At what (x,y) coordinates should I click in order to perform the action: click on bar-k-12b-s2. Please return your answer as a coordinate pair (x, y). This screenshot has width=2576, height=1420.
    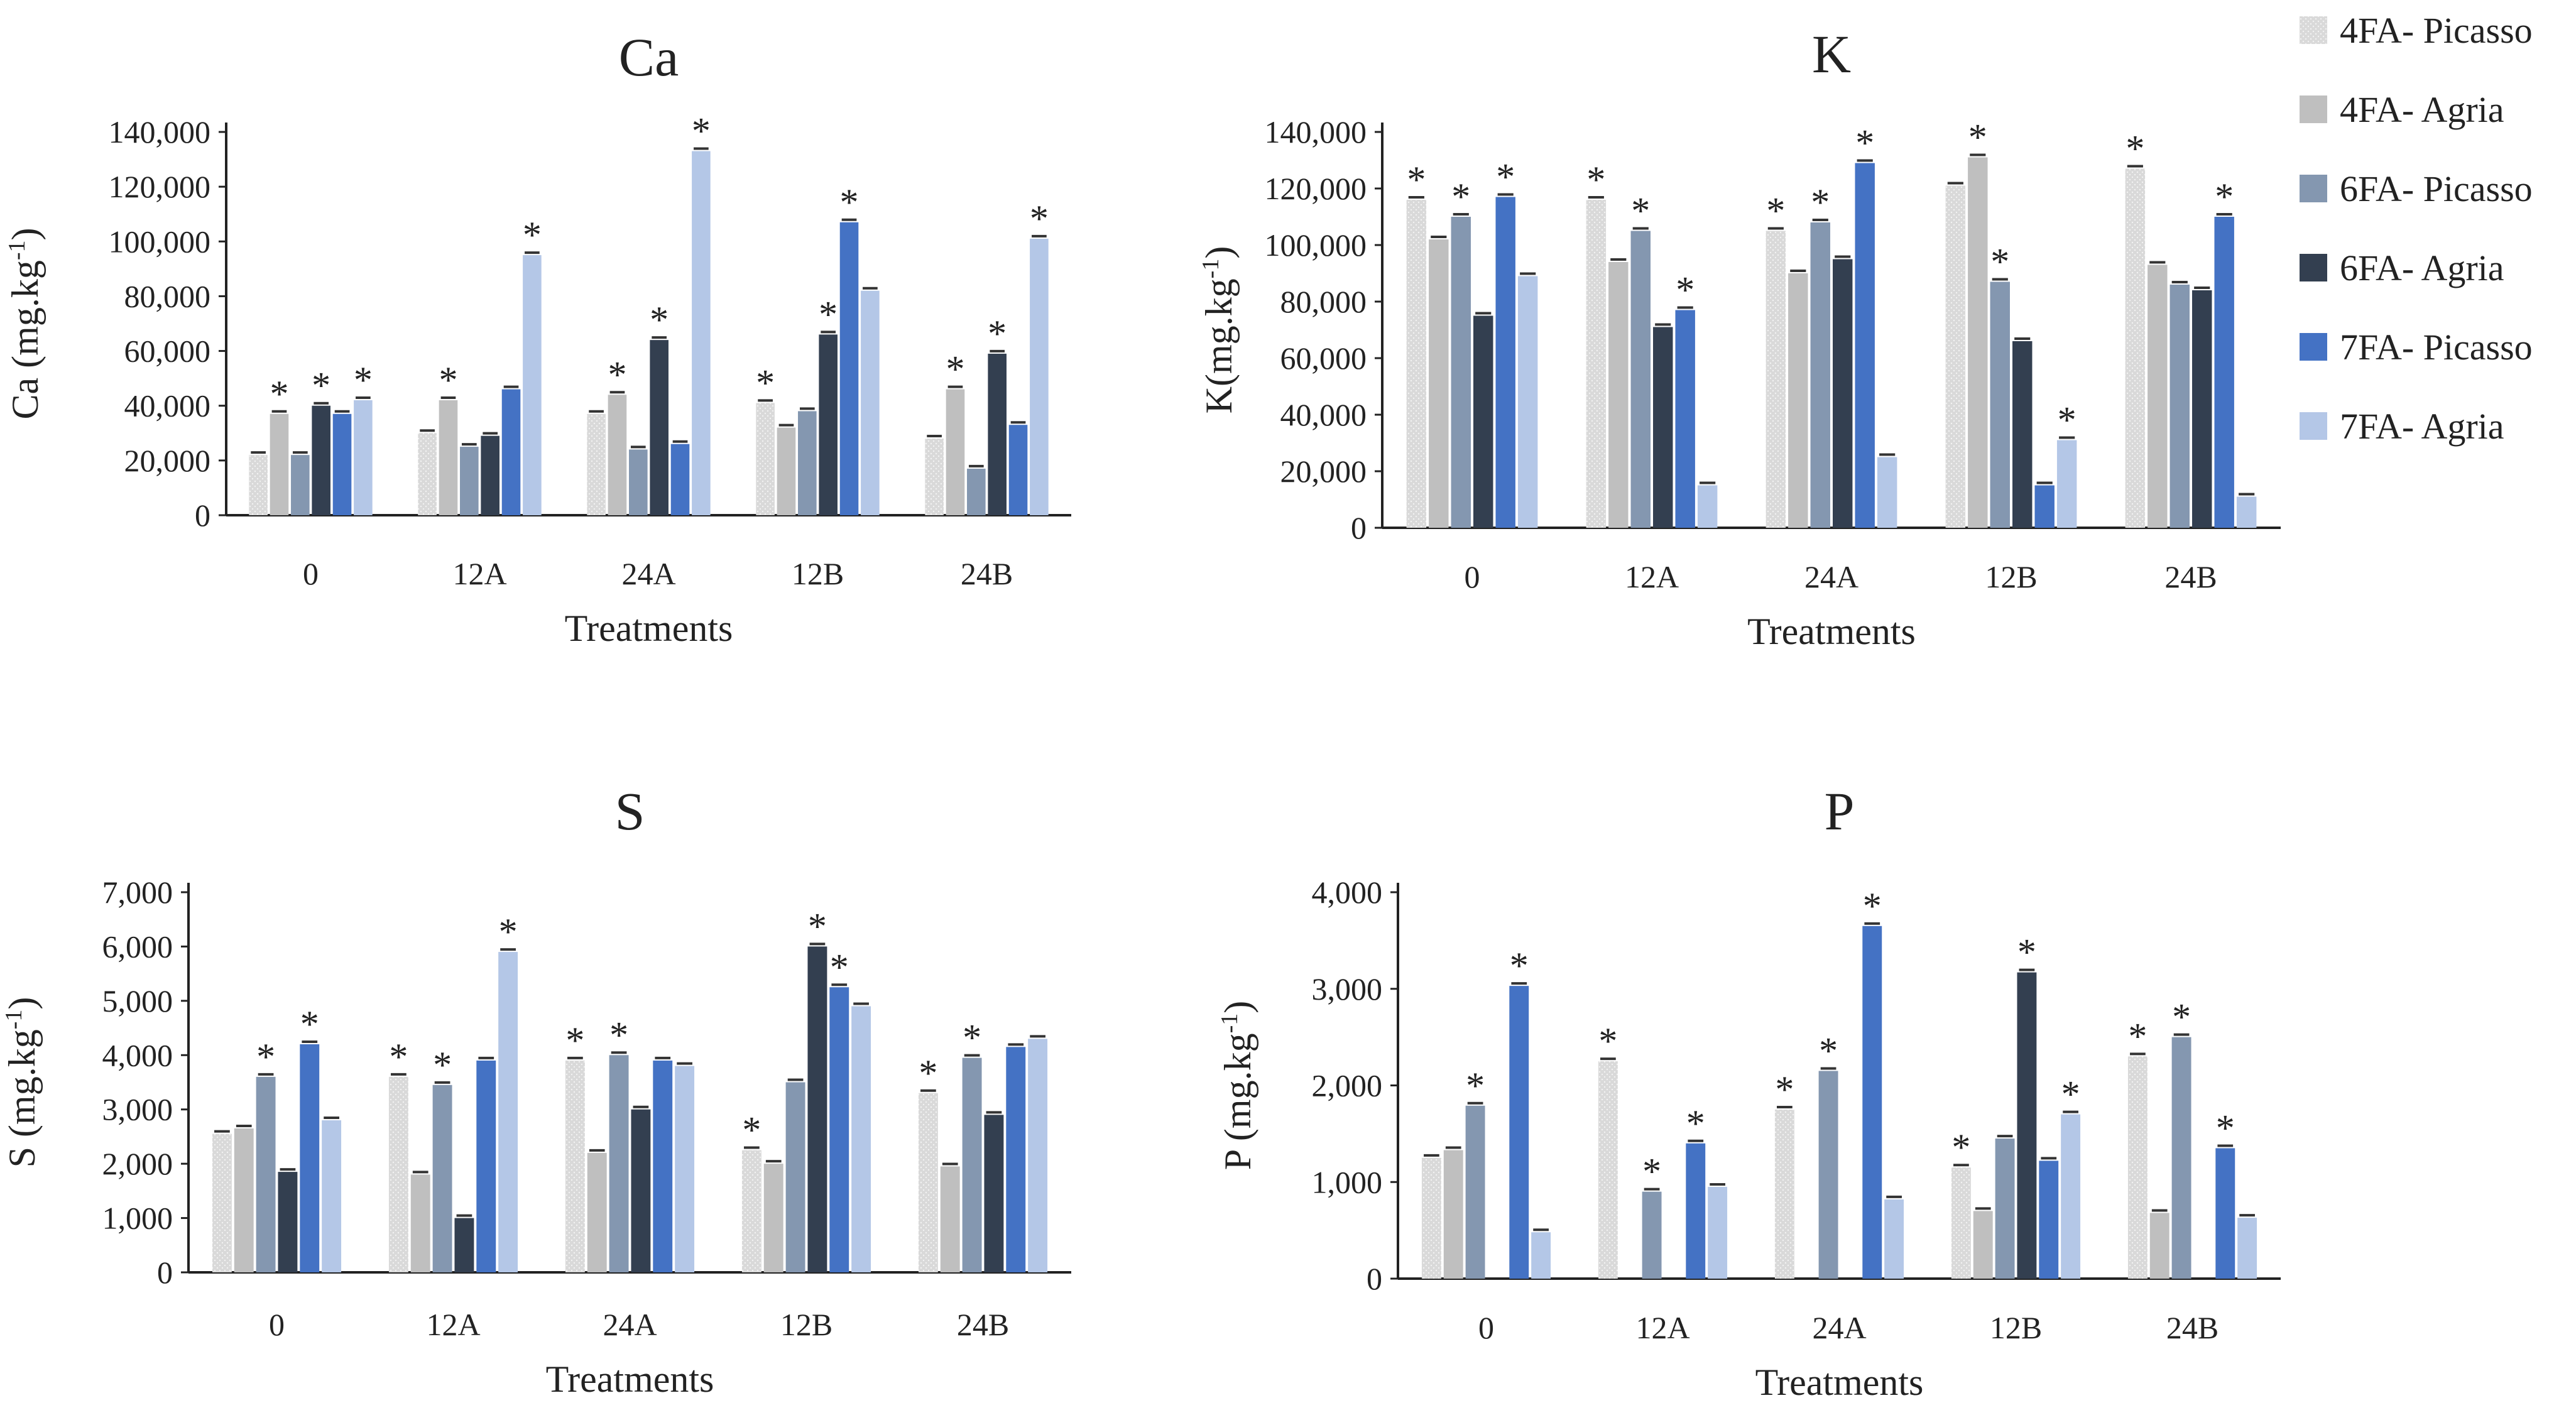
    Looking at the image, I should click on (1978, 342).